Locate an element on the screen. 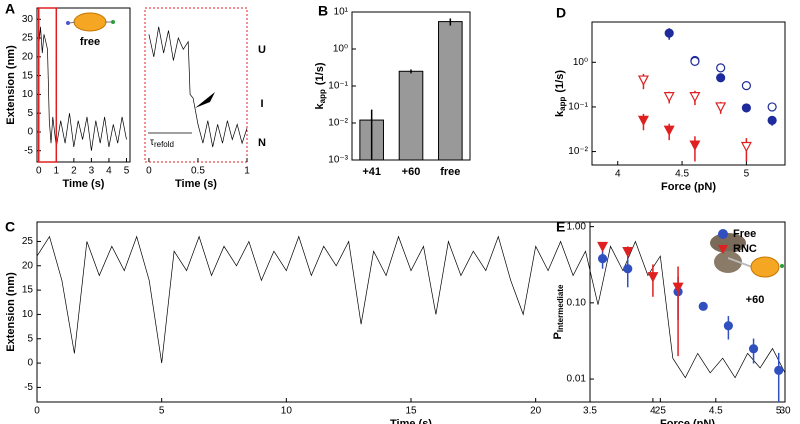  y-tick-label: 5 is located at coordinates (30, 113).